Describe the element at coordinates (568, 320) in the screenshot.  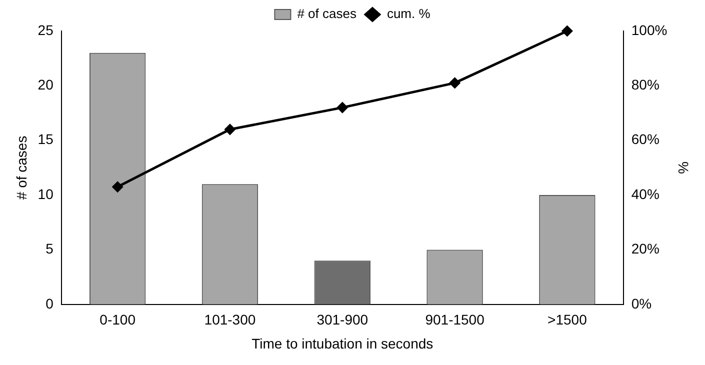
I see `x-tick-label: >1500` at that location.